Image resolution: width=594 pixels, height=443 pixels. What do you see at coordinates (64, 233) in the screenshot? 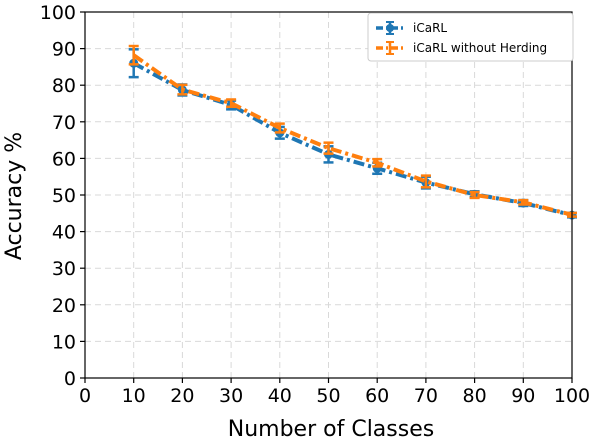
I see `y-tick-label: 40` at bounding box center [64, 233].